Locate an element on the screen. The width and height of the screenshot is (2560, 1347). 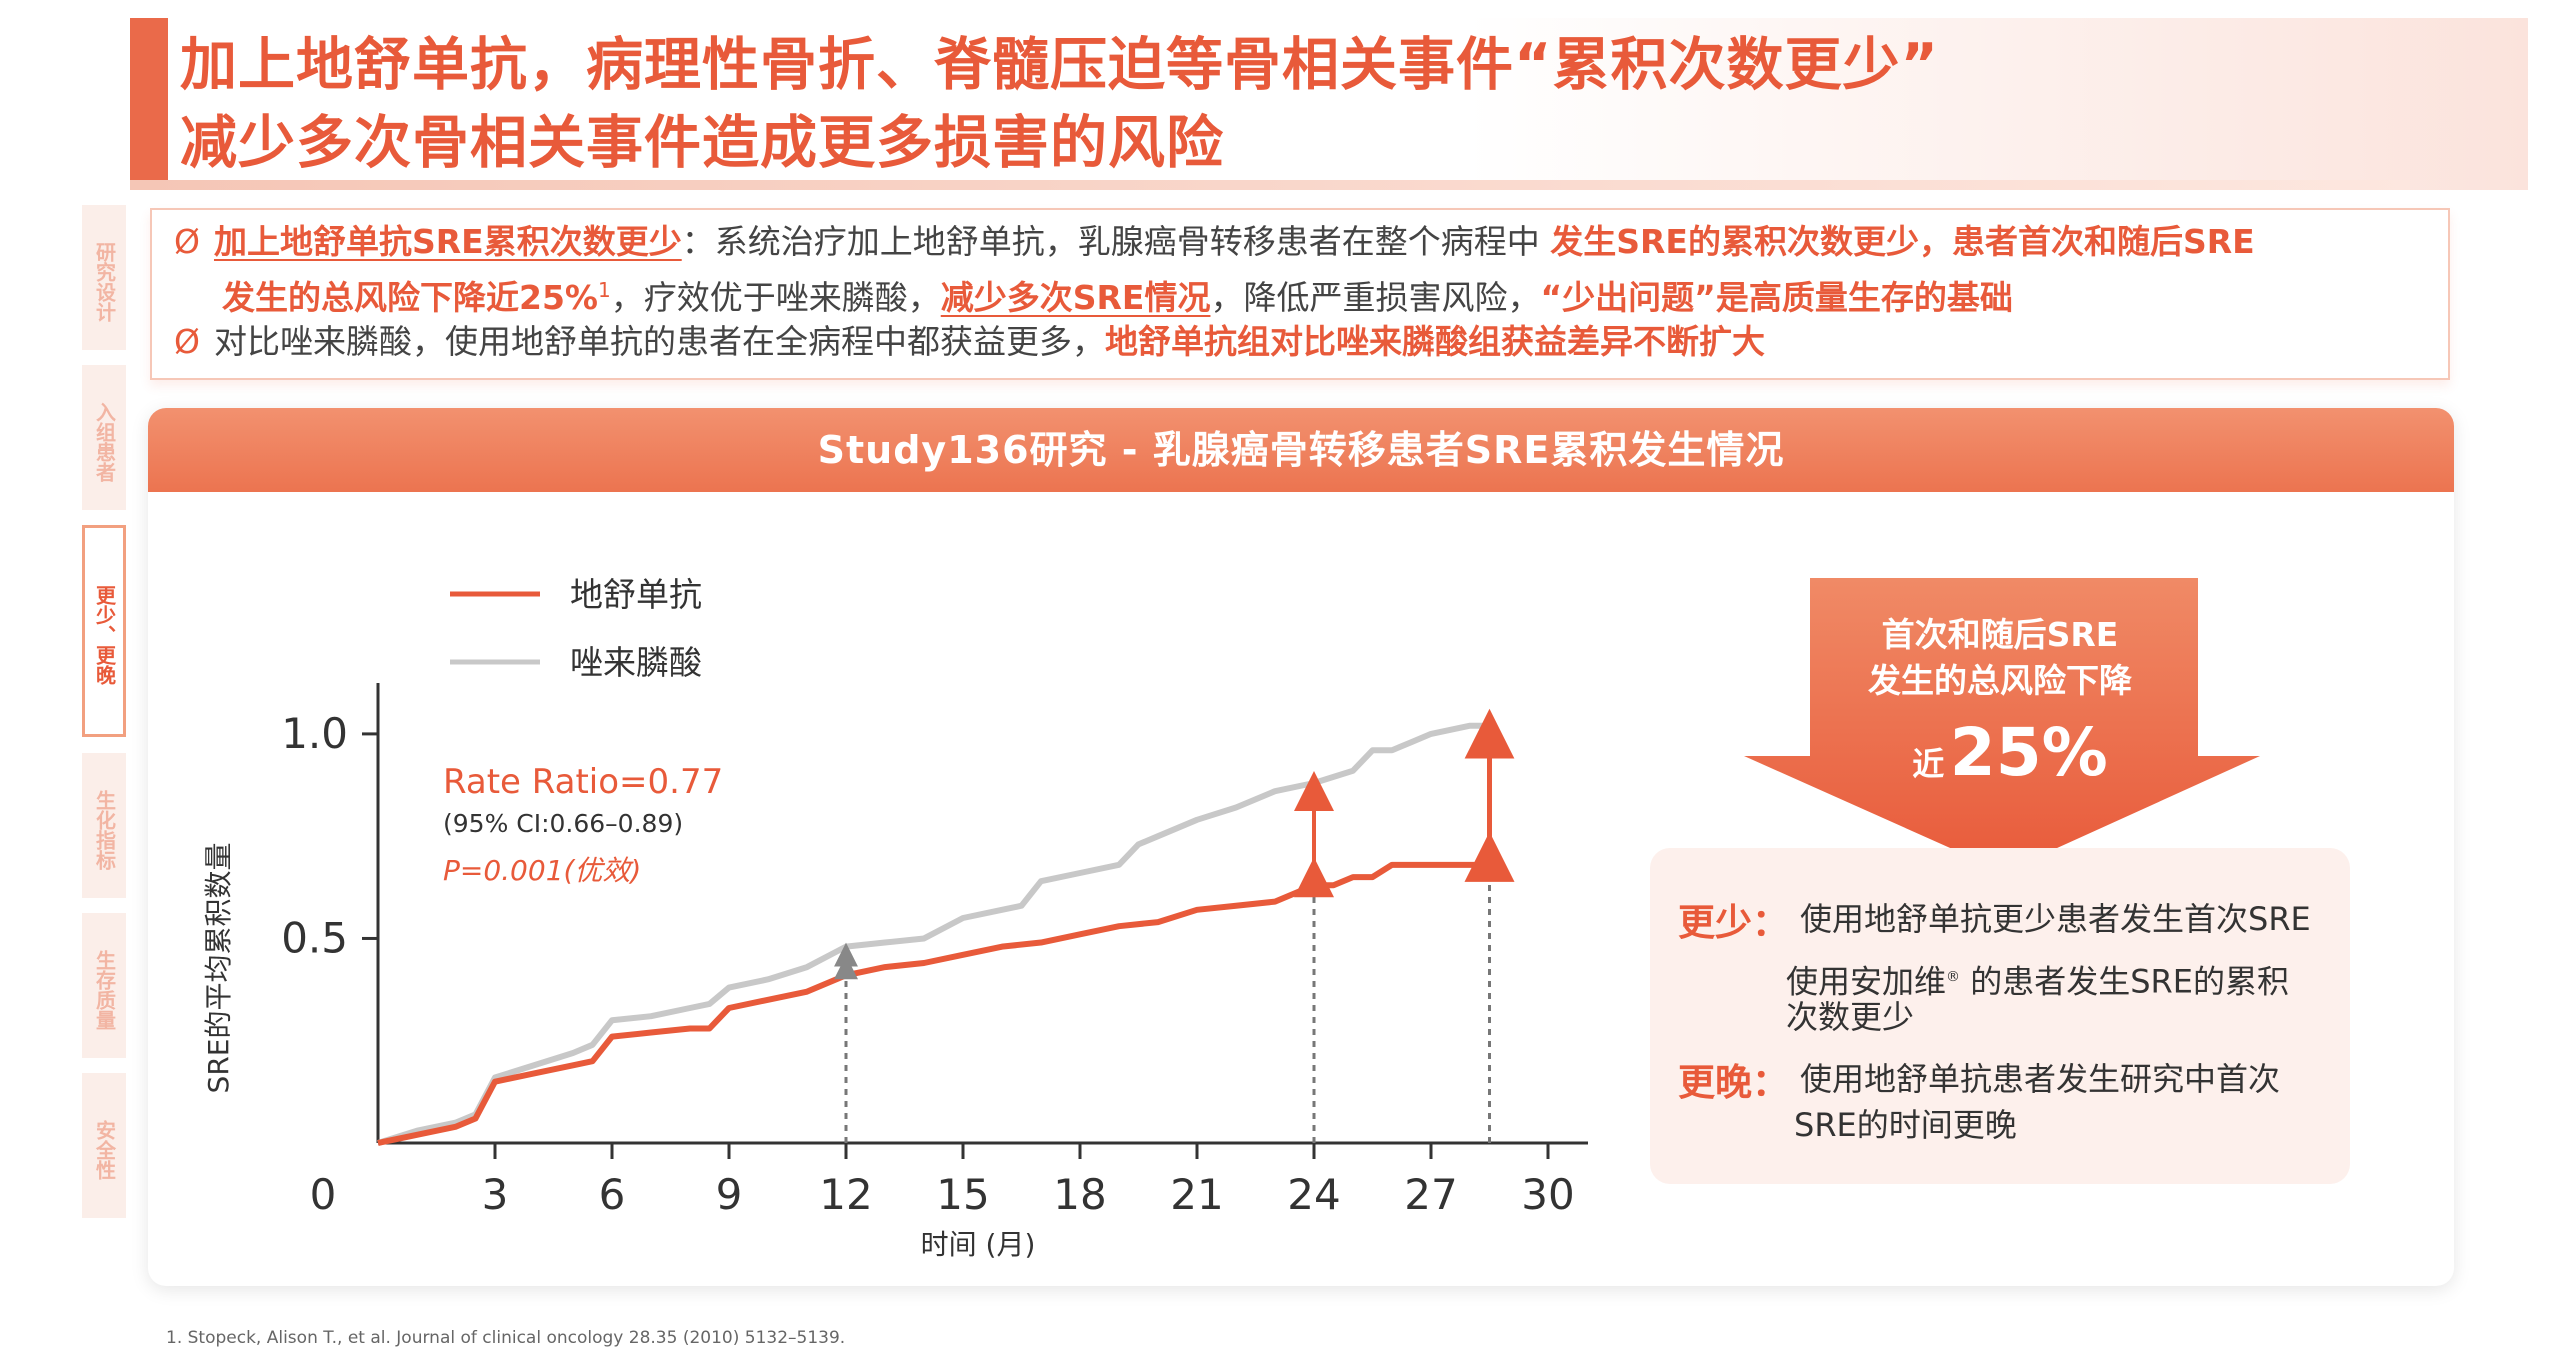
series-line-denosumab is located at coordinates (933, 1003).